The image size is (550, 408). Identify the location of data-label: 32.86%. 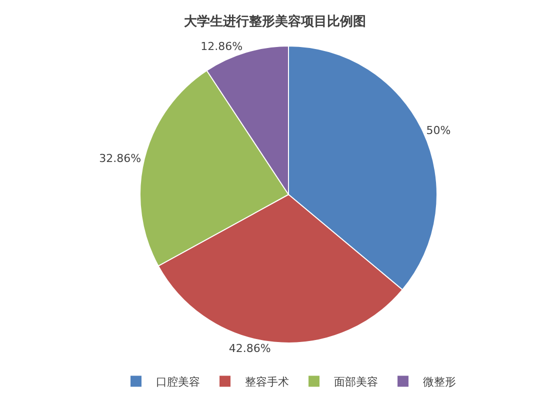
(120, 158).